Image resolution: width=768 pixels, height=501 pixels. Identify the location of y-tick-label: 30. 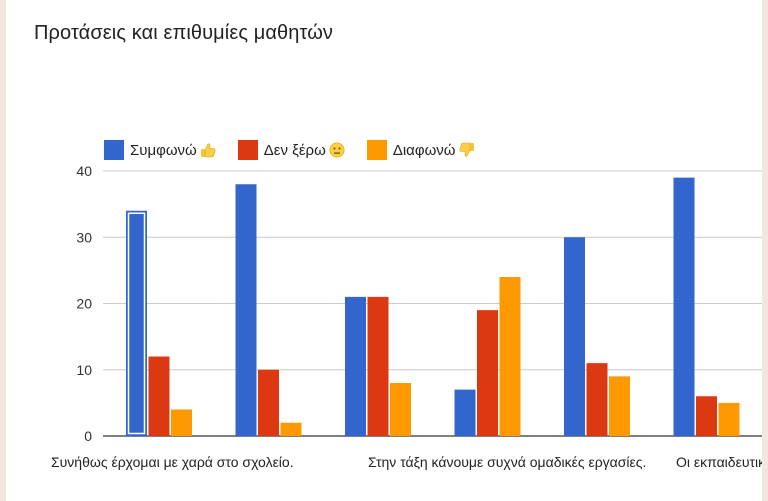
(84, 237).